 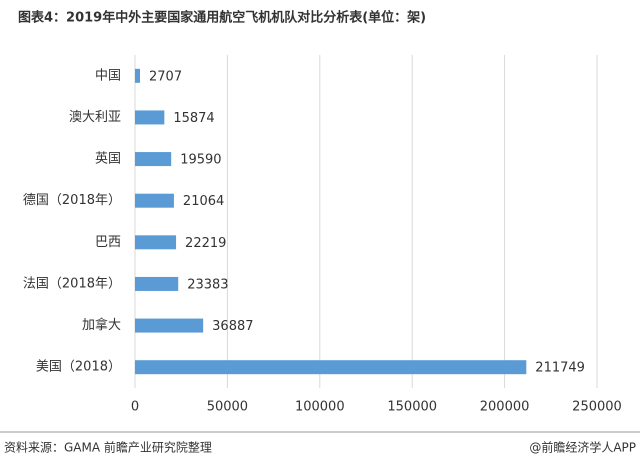 I want to click on y-tick-label: 巴西, so click(x=108, y=242).